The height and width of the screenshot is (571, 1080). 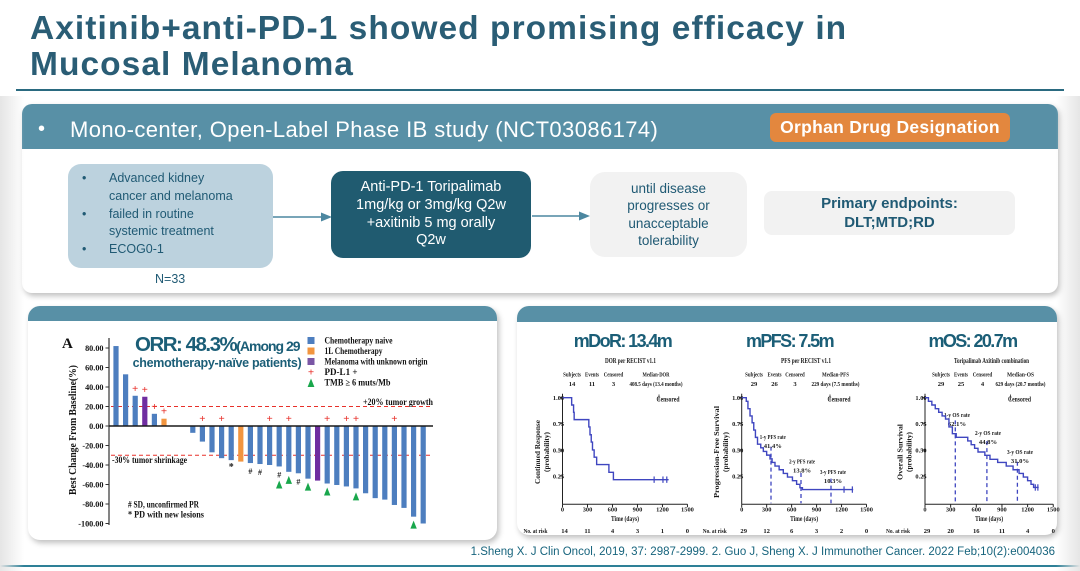 I want to click on svg-text: 1L Chemotherapy, so click(x=354, y=351).